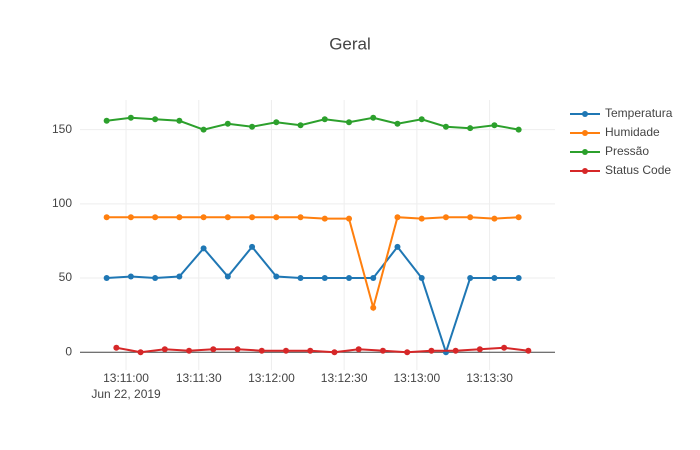 The image size is (700, 450). What do you see at coordinates (639, 113) in the screenshot?
I see `legend-label: Temperatura` at bounding box center [639, 113].